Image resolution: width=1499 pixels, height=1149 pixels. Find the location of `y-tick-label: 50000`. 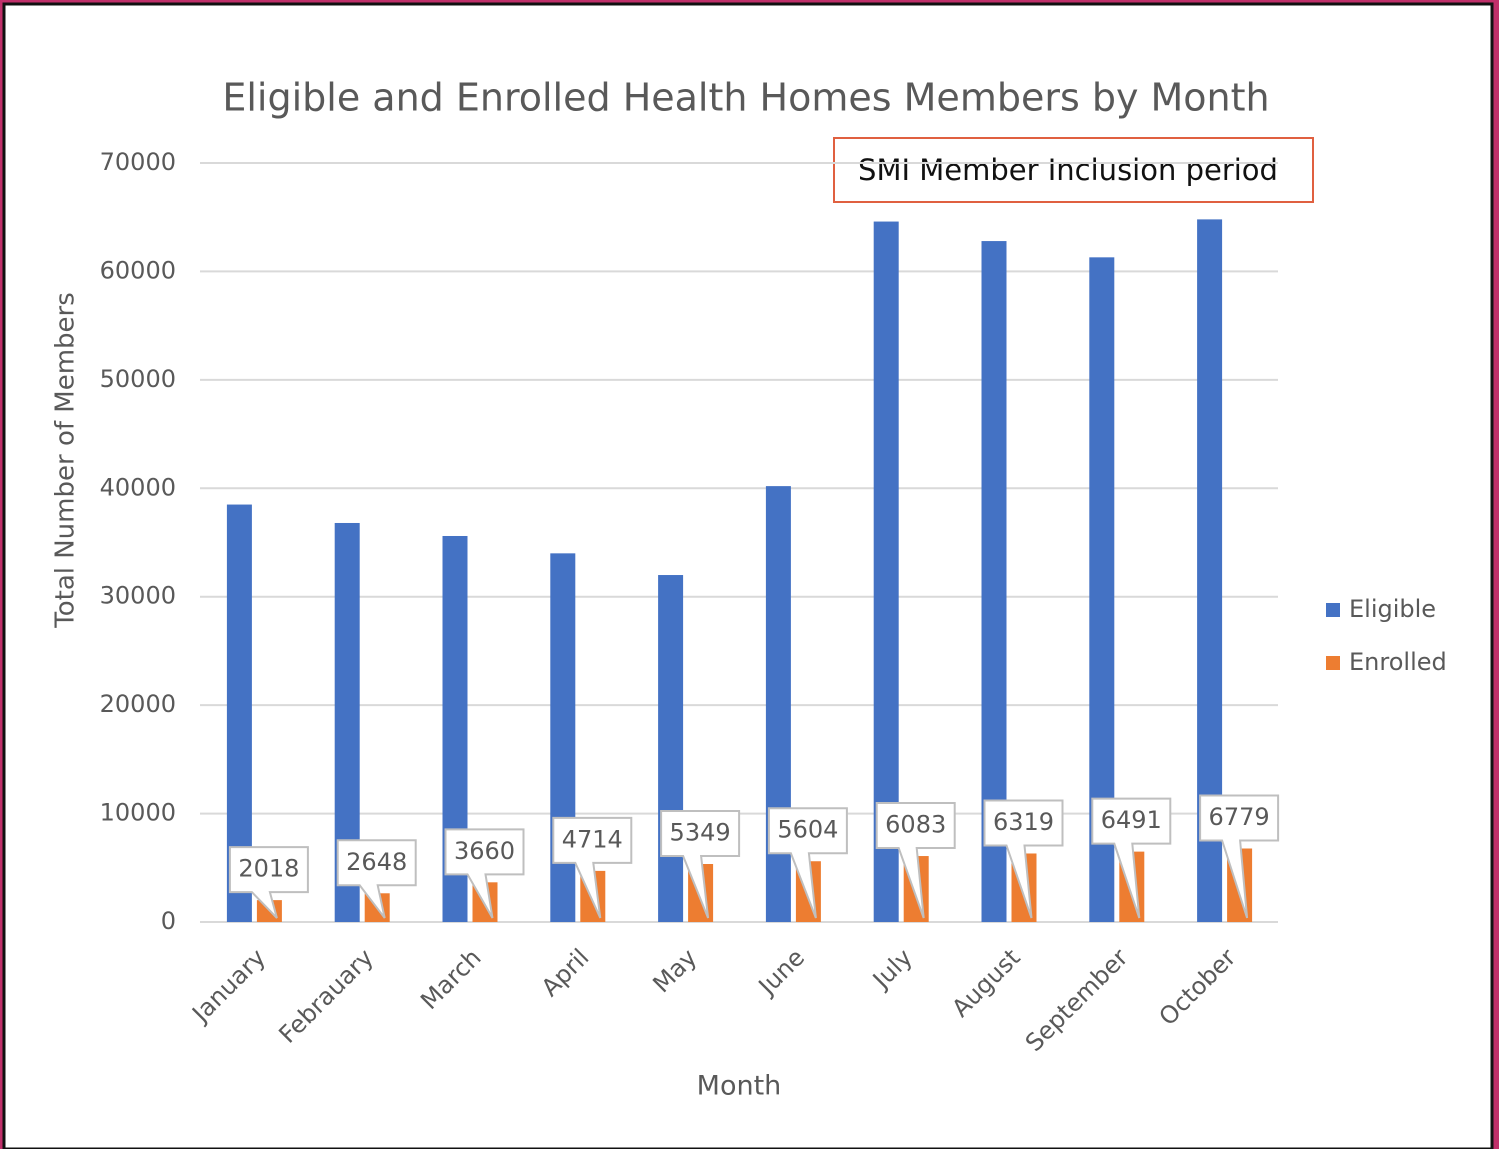

y-tick-label: 50000 is located at coordinates (138, 379).